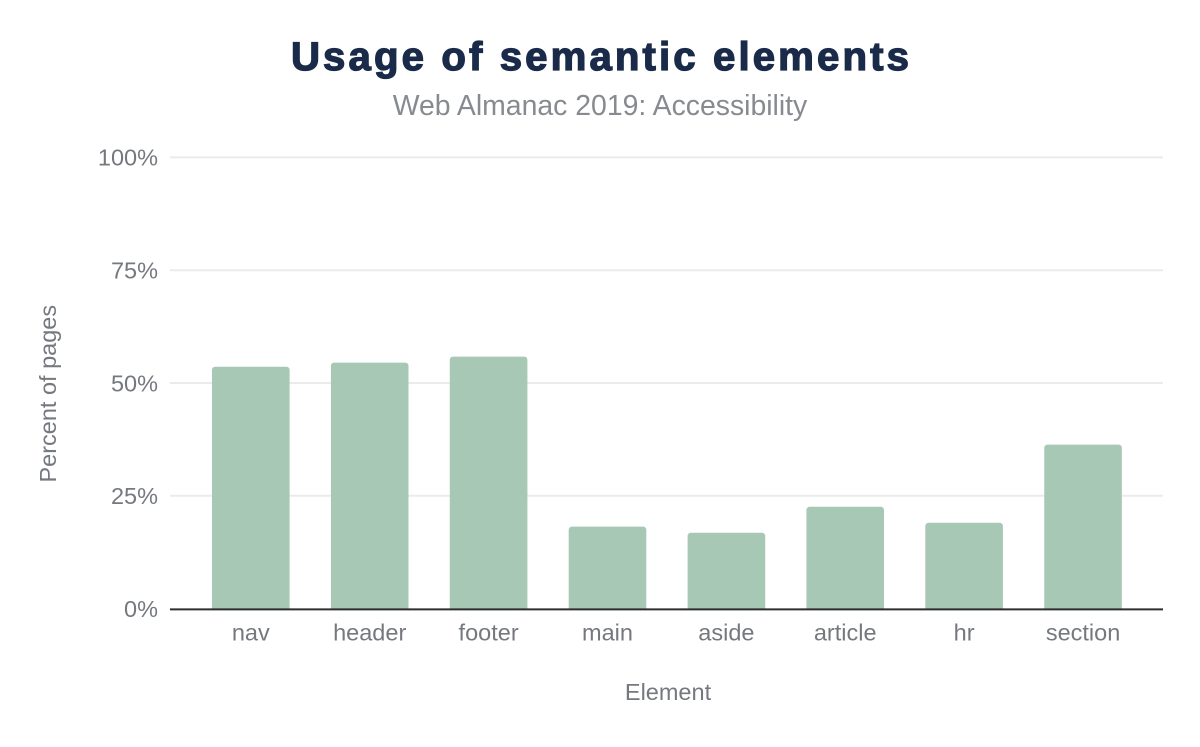  What do you see at coordinates (607, 632) in the screenshot?
I see `svg-text: main` at bounding box center [607, 632].